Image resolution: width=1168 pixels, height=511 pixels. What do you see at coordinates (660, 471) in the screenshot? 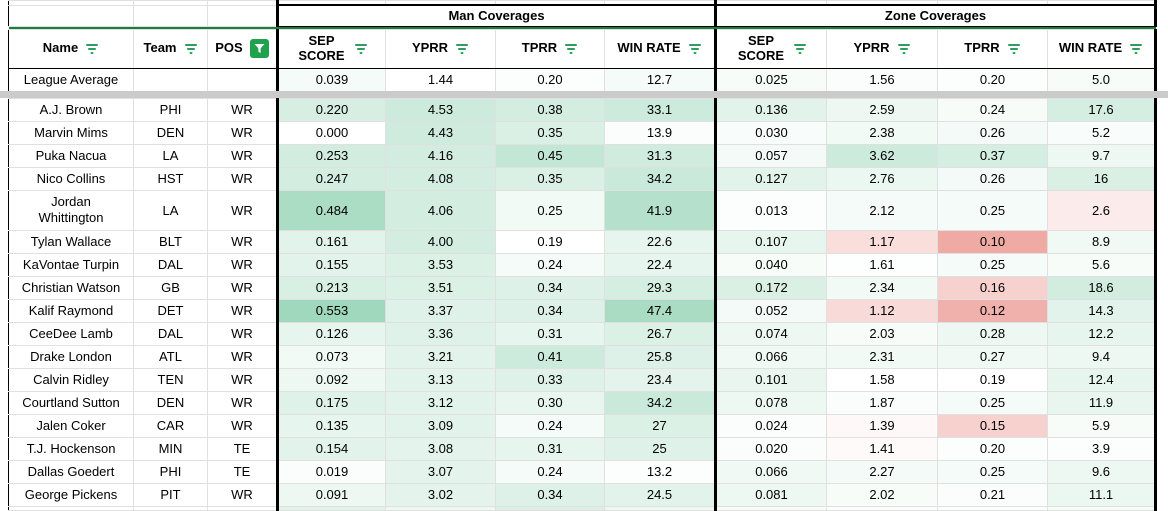
I see `man-win-rate-cell: 13.2` at bounding box center [660, 471].